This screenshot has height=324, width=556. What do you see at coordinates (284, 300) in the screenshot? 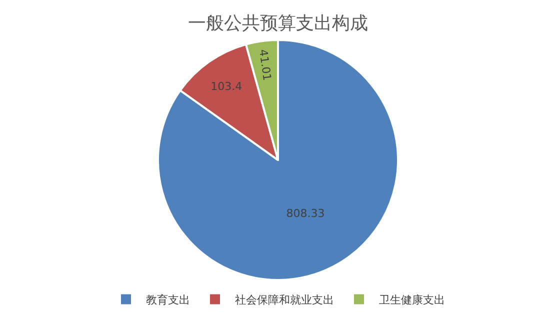
I see `legend-label: 社会保障和就业支出` at bounding box center [284, 300].